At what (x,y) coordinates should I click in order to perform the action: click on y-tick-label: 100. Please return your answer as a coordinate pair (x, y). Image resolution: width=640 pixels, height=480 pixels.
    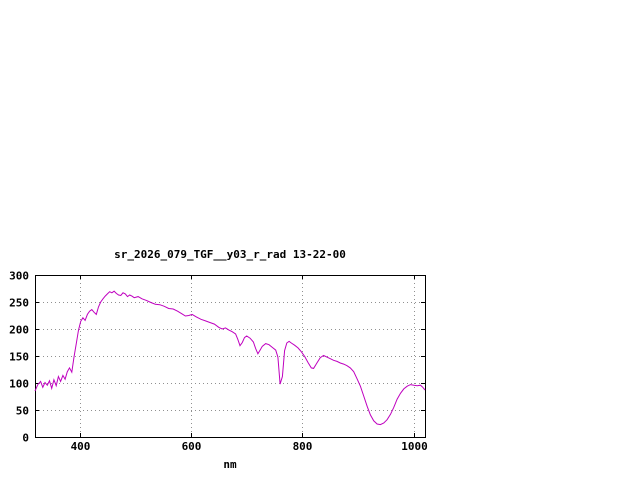
    Looking at the image, I should click on (19, 384).